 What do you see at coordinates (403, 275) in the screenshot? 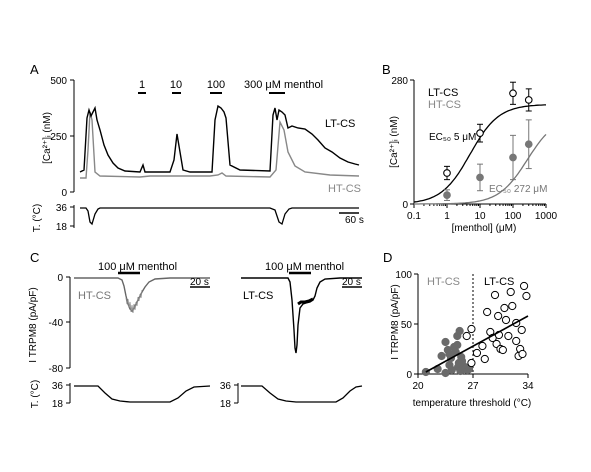
I see `panel-d-y-tick-label: 100` at bounding box center [403, 275].